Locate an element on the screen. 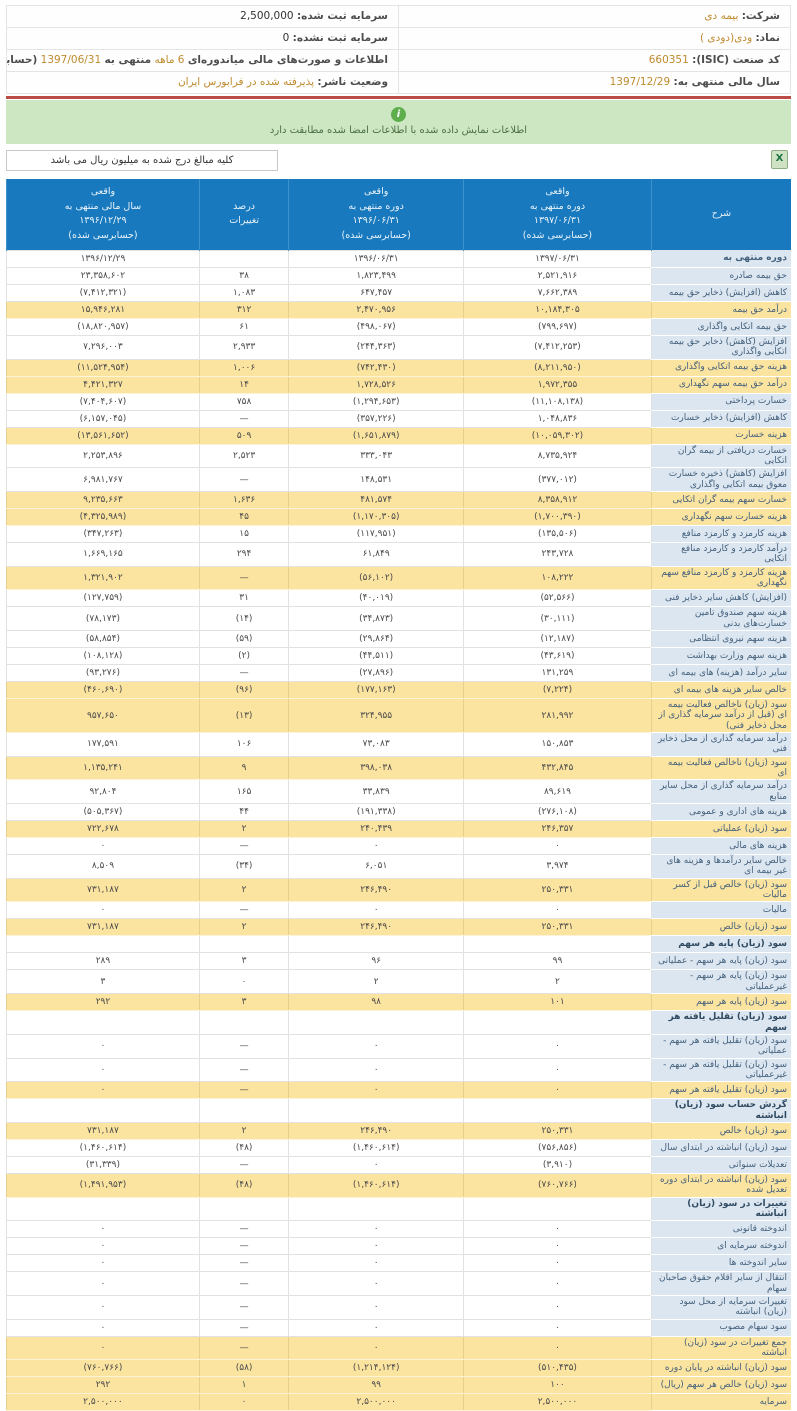 Image resolution: width=797 pixels, height=1411 pixels. value-cell-period-1397-06: ۱۵۰,۸۵۳ is located at coordinates (557, 744).